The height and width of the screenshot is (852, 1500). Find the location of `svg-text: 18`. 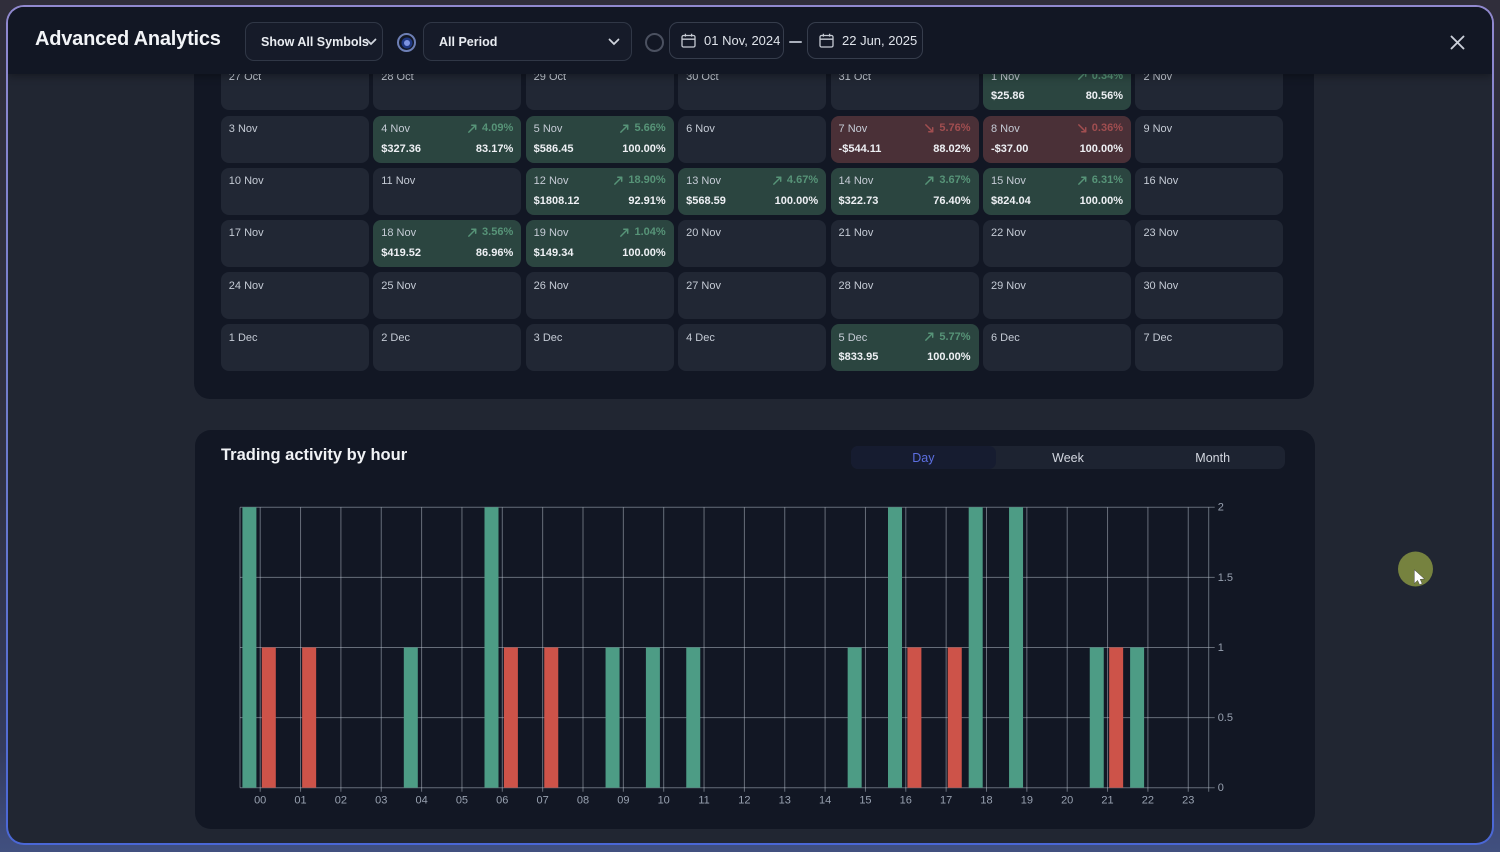

svg-text: 18 is located at coordinates (986, 801).